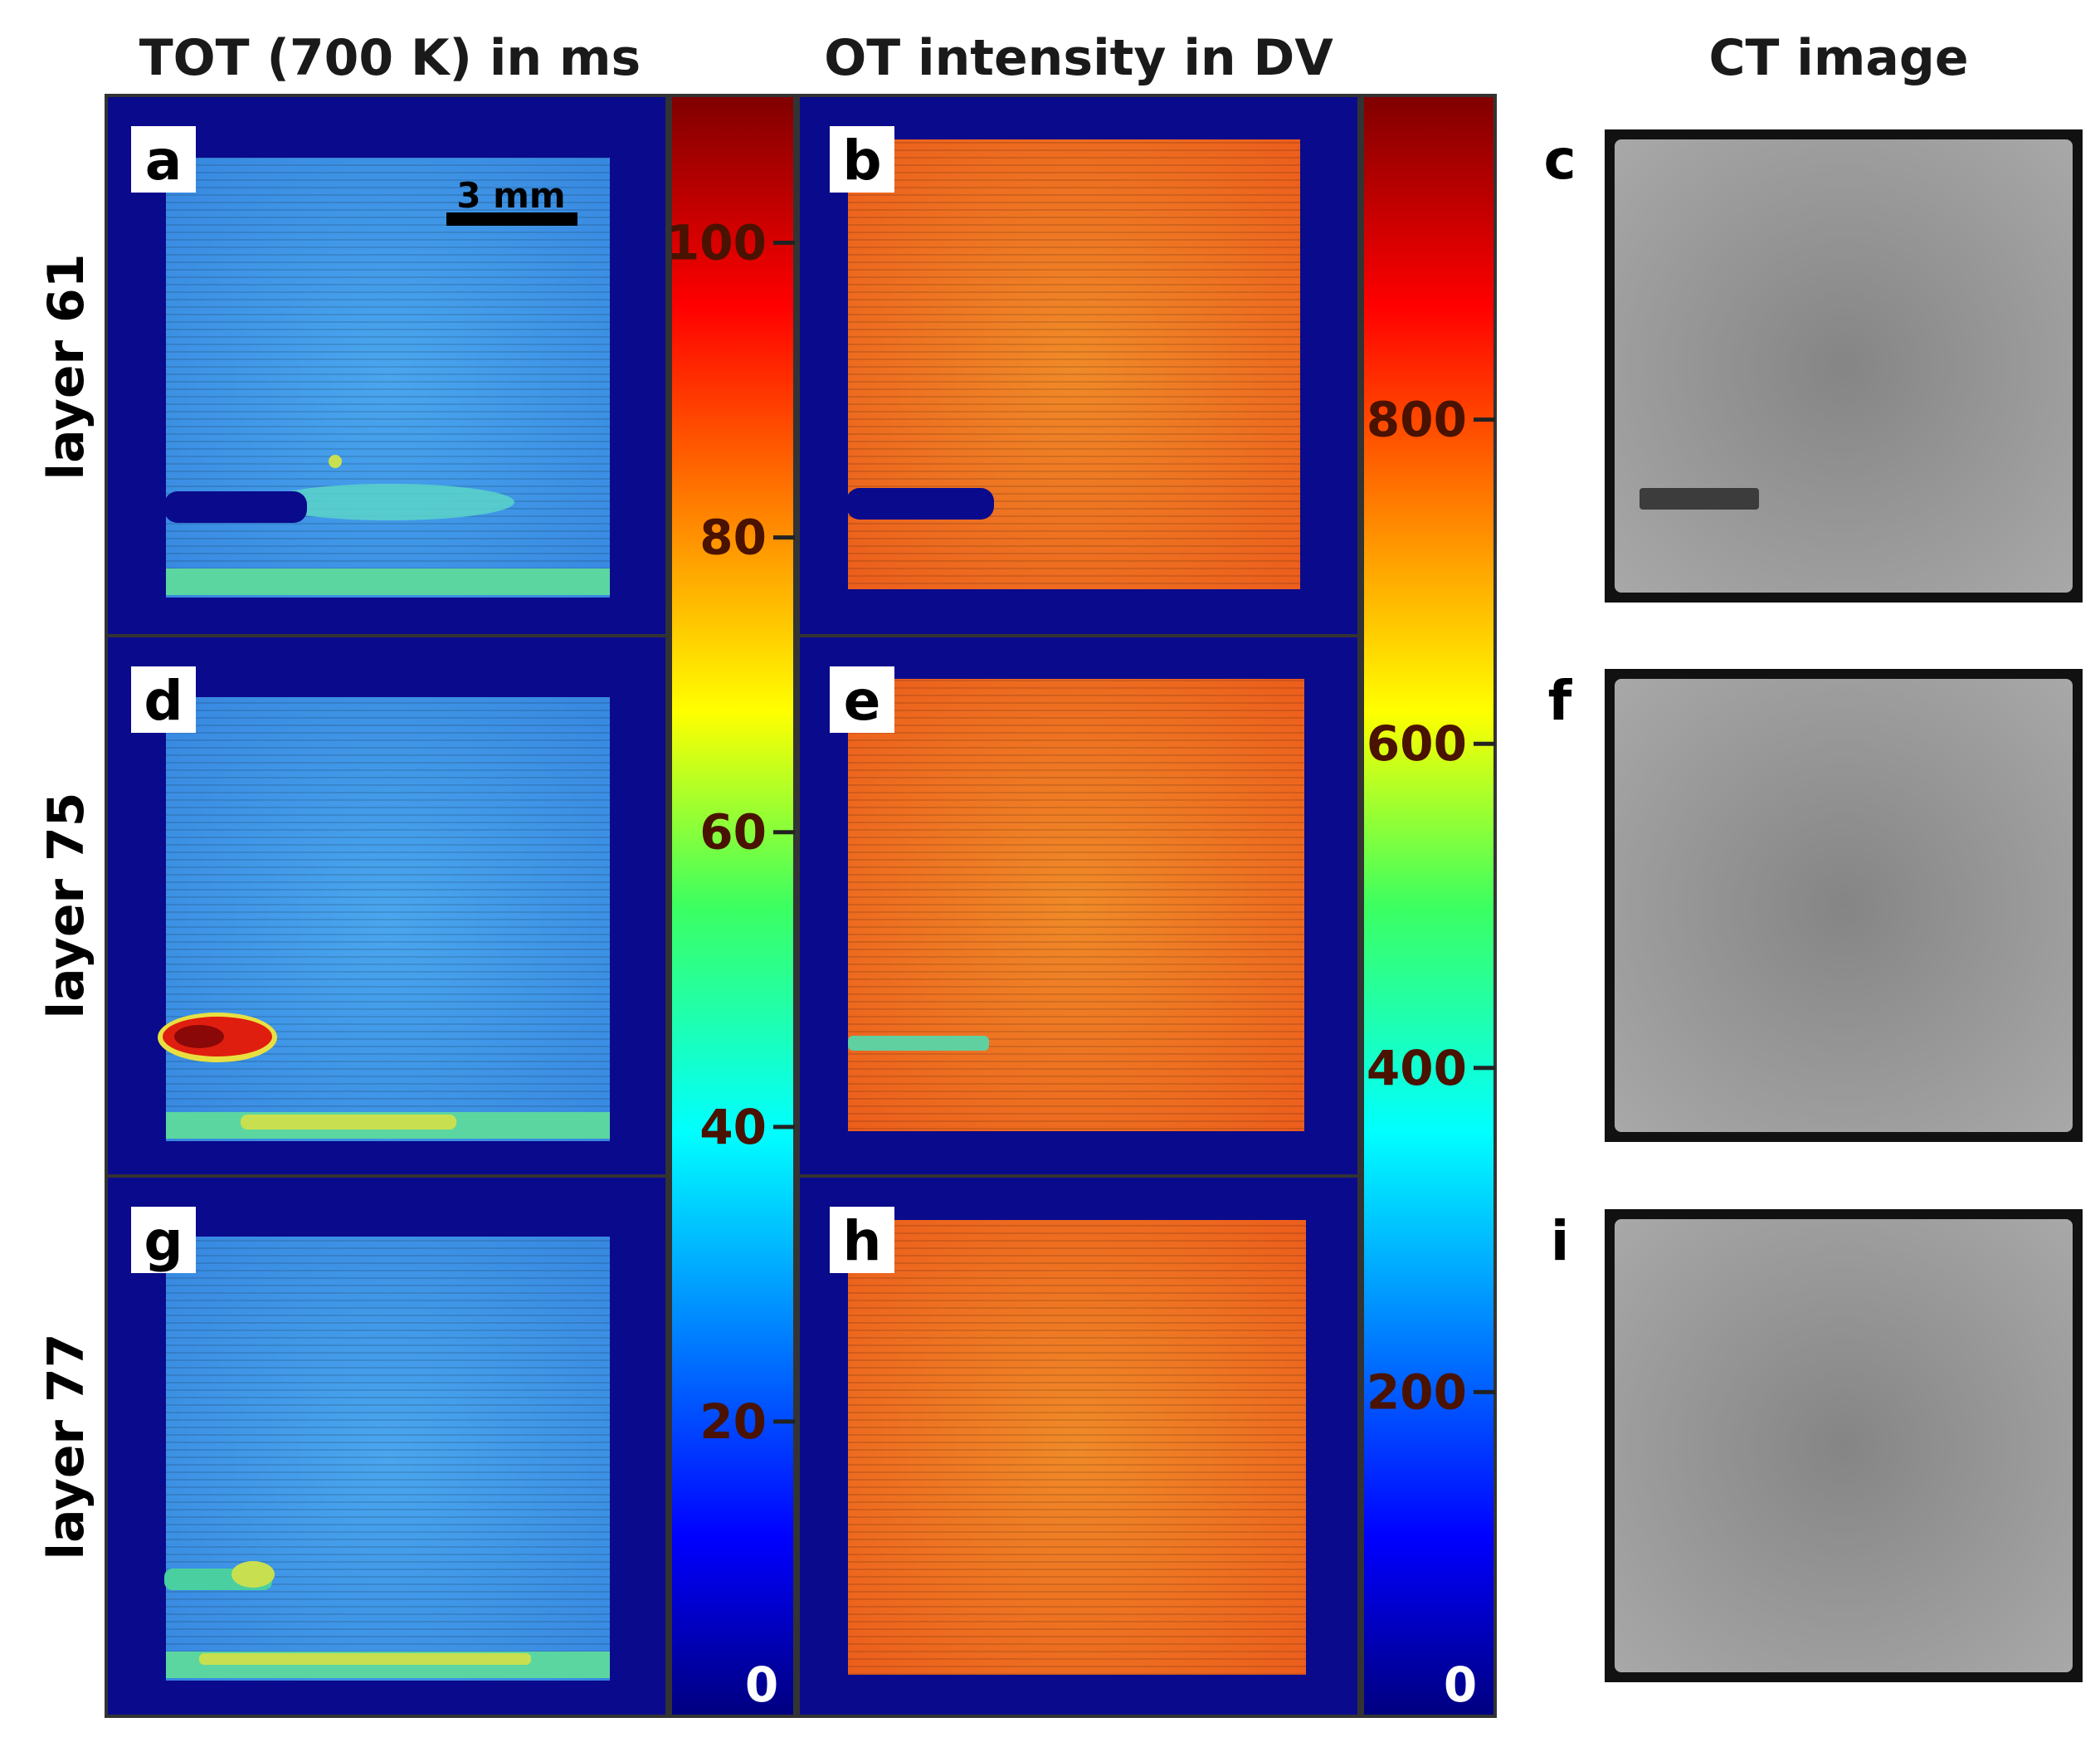  Describe the element at coordinates (66, 1447) in the screenshot. I see `row-label-layer-77: layer 77` at that location.